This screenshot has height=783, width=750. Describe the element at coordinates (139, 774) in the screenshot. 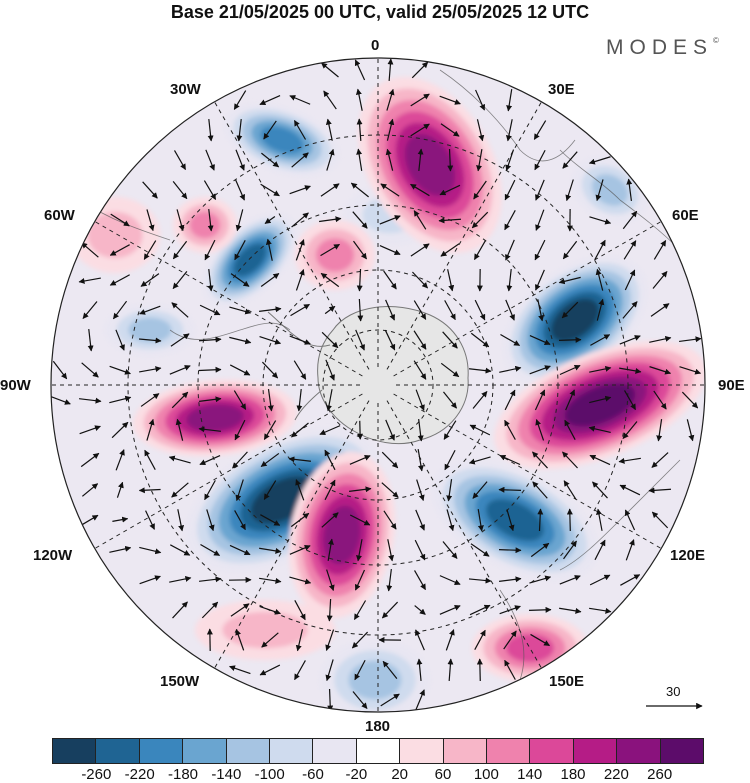

I see `colorbar-tick-label: -220` at that location.